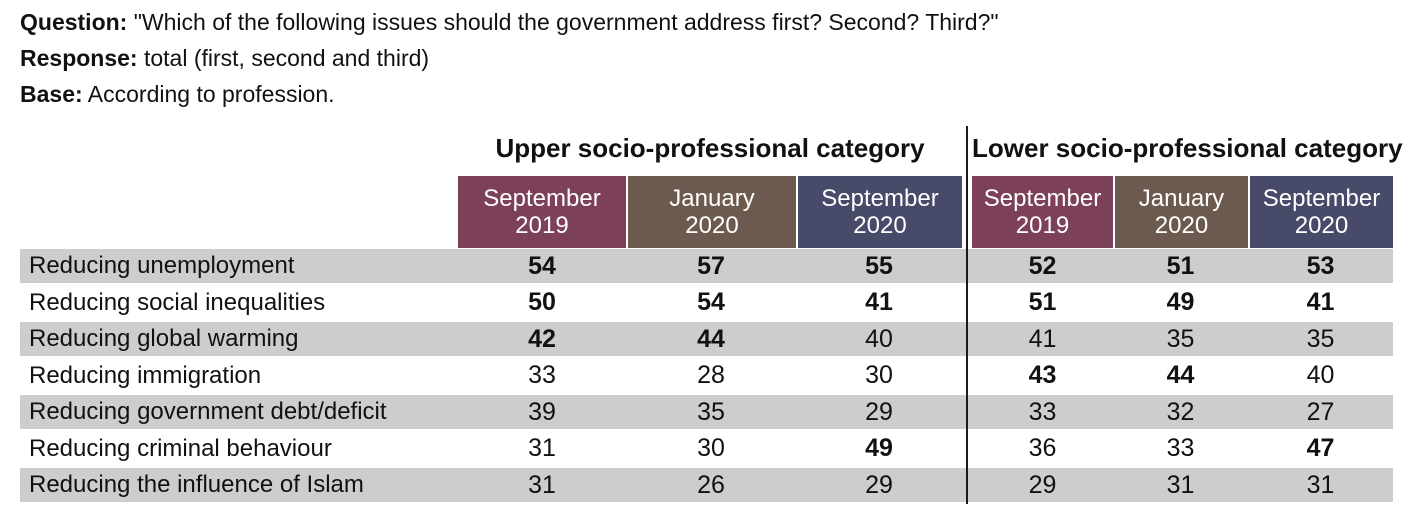 This screenshot has width=1412, height=520. I want to click on row-label: Reducing unemployment, so click(162, 265).